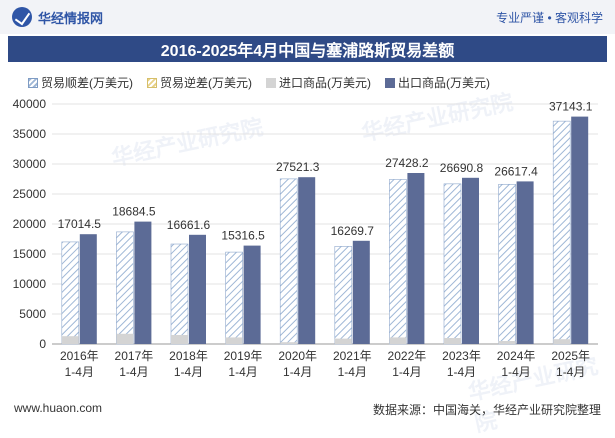  I want to click on x-tick-label: 2019年 1-4月, so click(243, 364).